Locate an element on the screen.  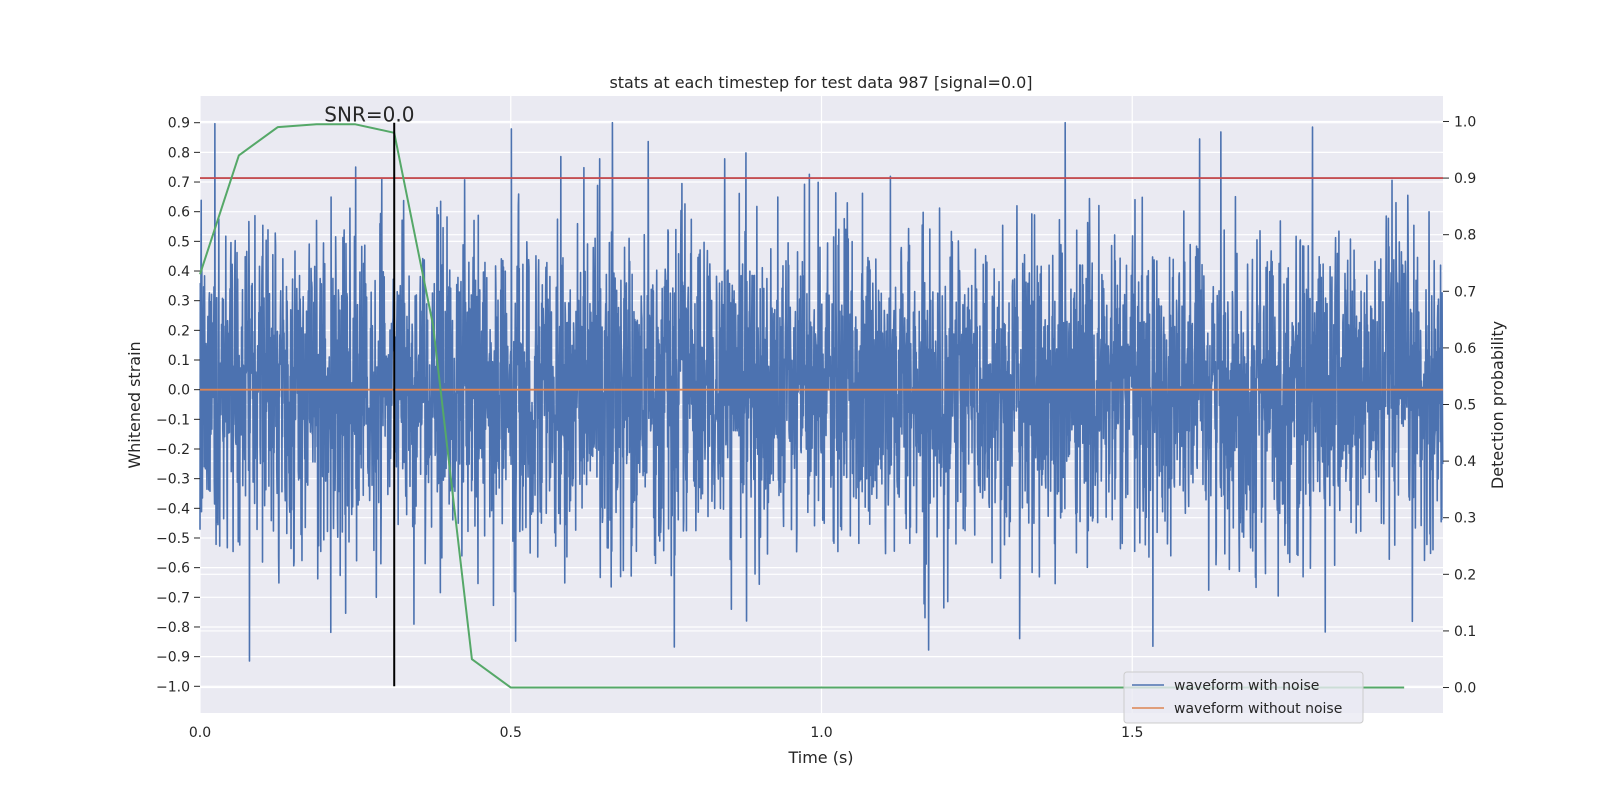
y-left-tick-label: 0.4 is located at coordinates (179, 272).